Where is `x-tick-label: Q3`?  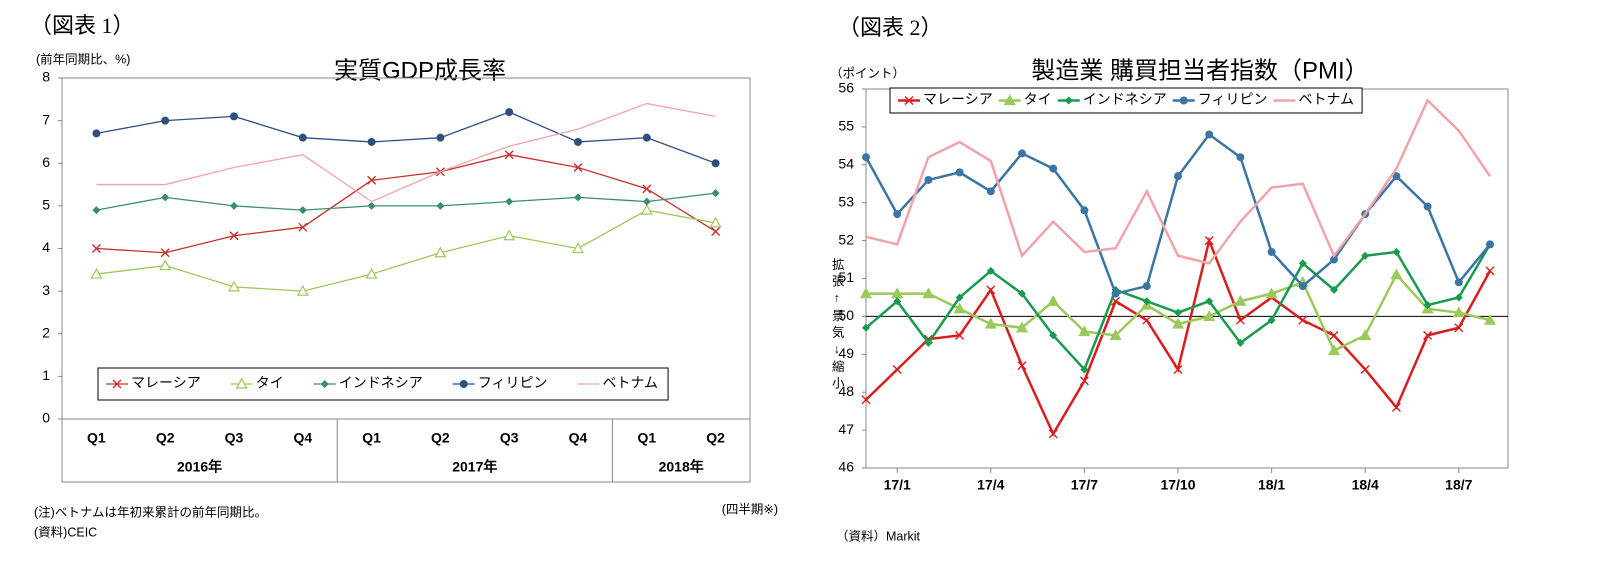 x-tick-label: Q3 is located at coordinates (509, 438).